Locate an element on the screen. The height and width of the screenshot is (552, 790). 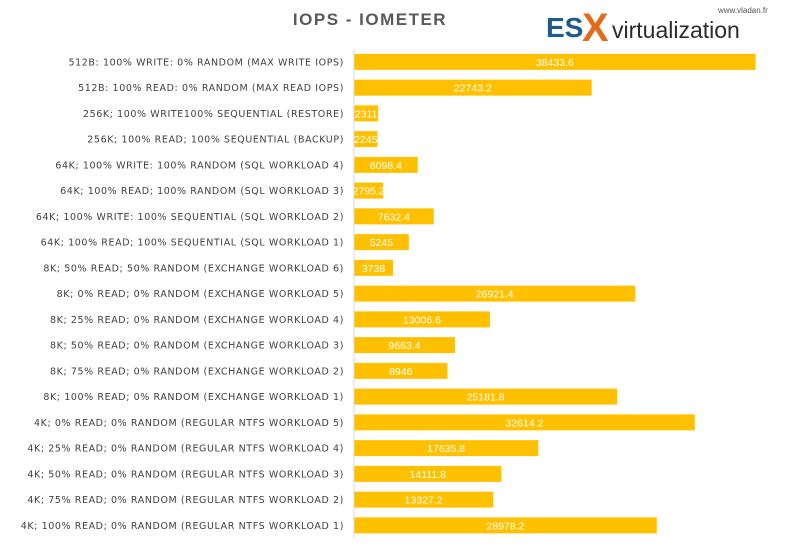
value-label: 2795.2 is located at coordinates (369, 192).